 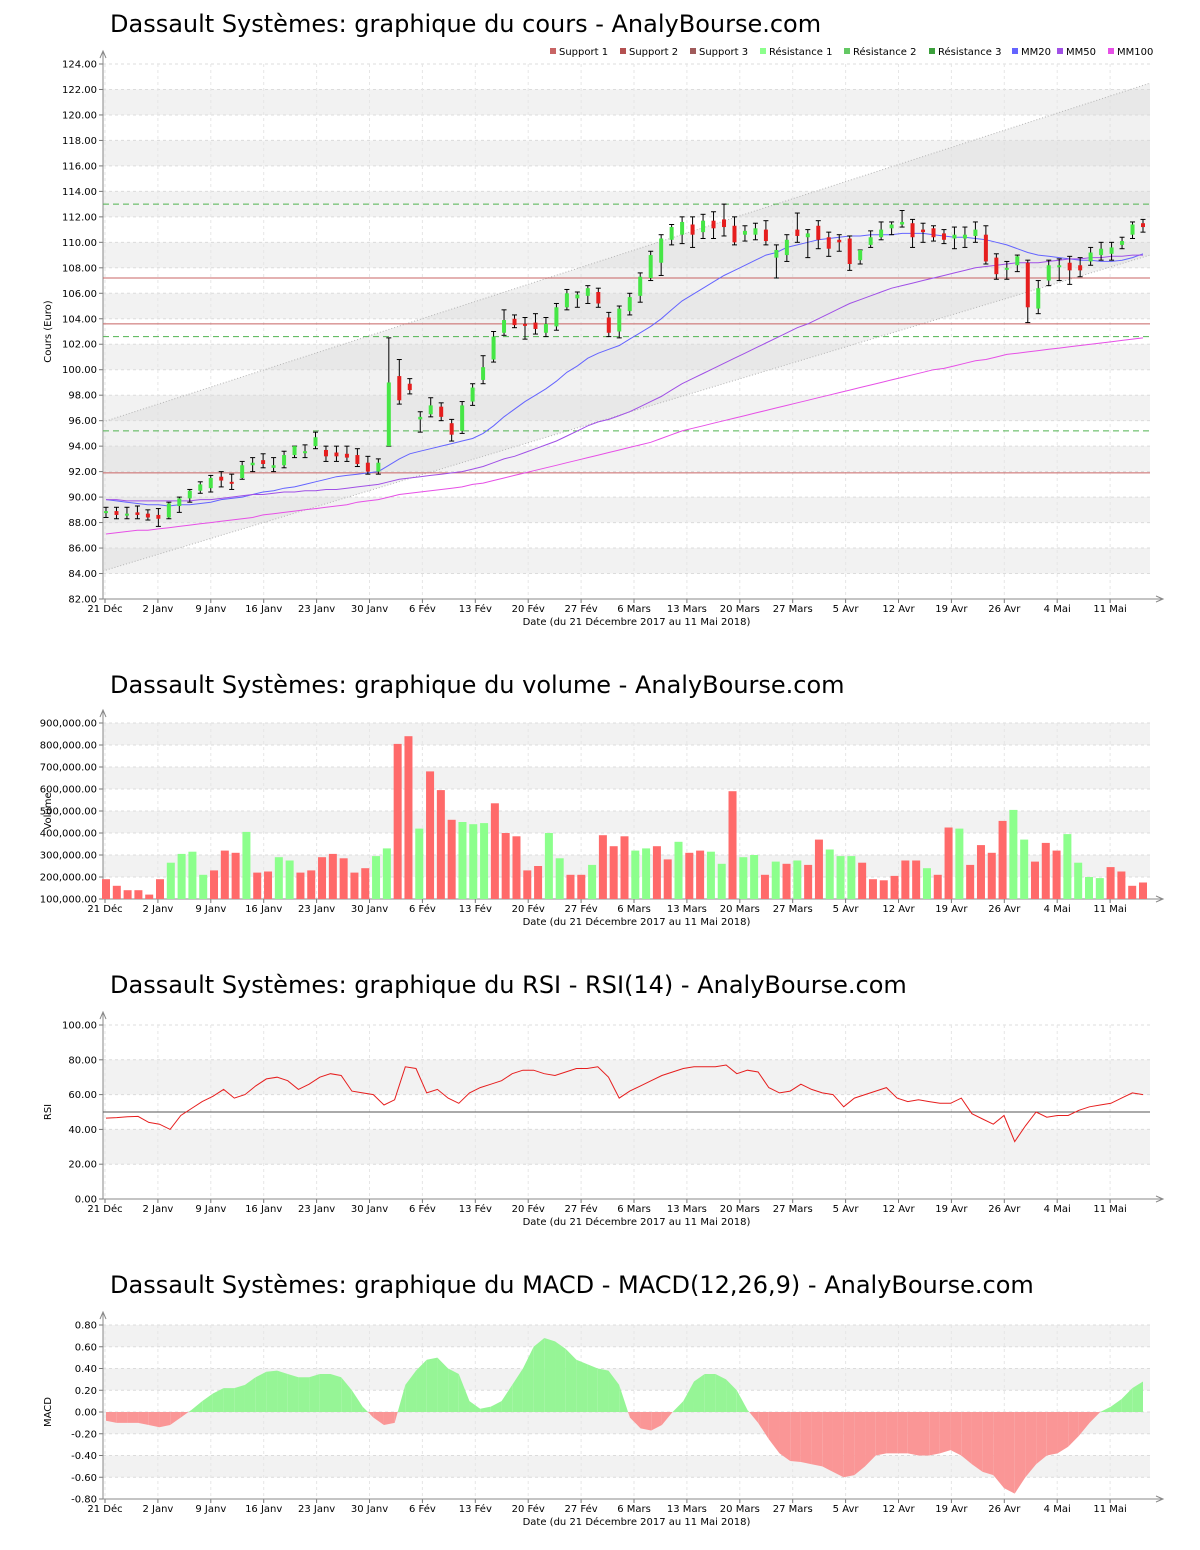 What do you see at coordinates (82, 498) in the screenshot?
I see `price-ytick-label: 90.00` at bounding box center [82, 498].